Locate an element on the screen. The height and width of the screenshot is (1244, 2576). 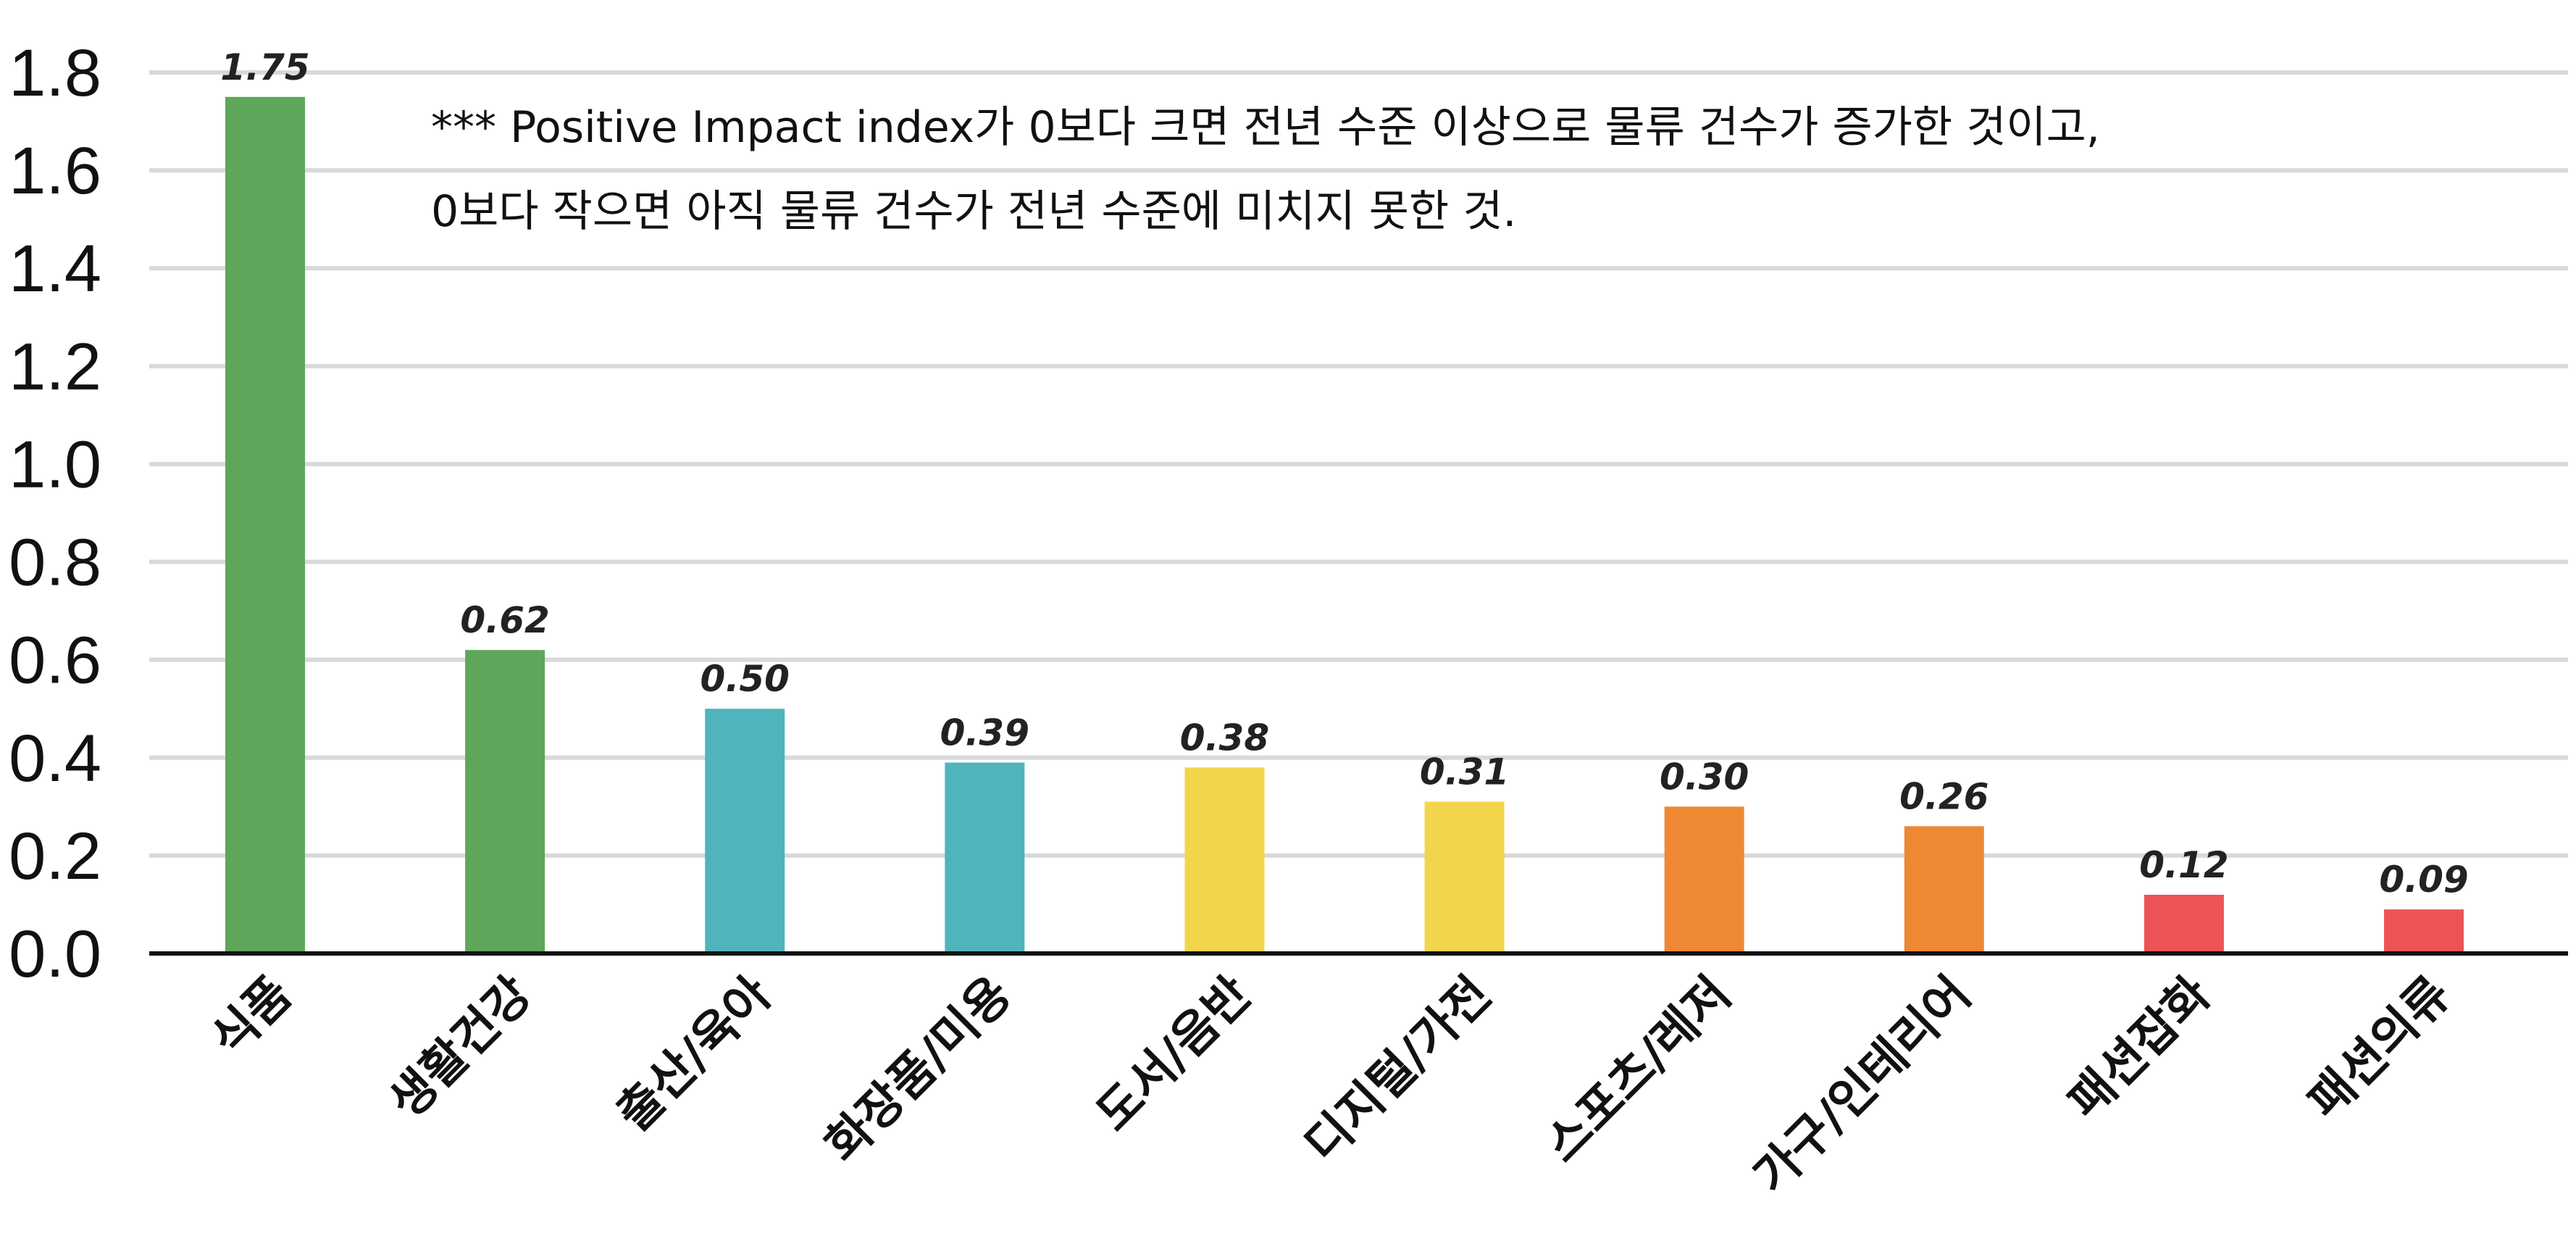
x-category-label: 화장품/미용 is located at coordinates (917, 1069).